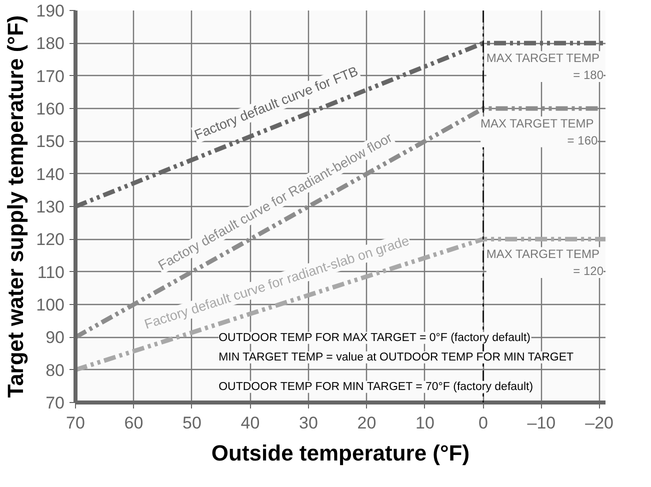  I want to click on annotation: OUTDOOR TEMP FOR MAX TARGET = 0°F (factory default), so click(374, 338).